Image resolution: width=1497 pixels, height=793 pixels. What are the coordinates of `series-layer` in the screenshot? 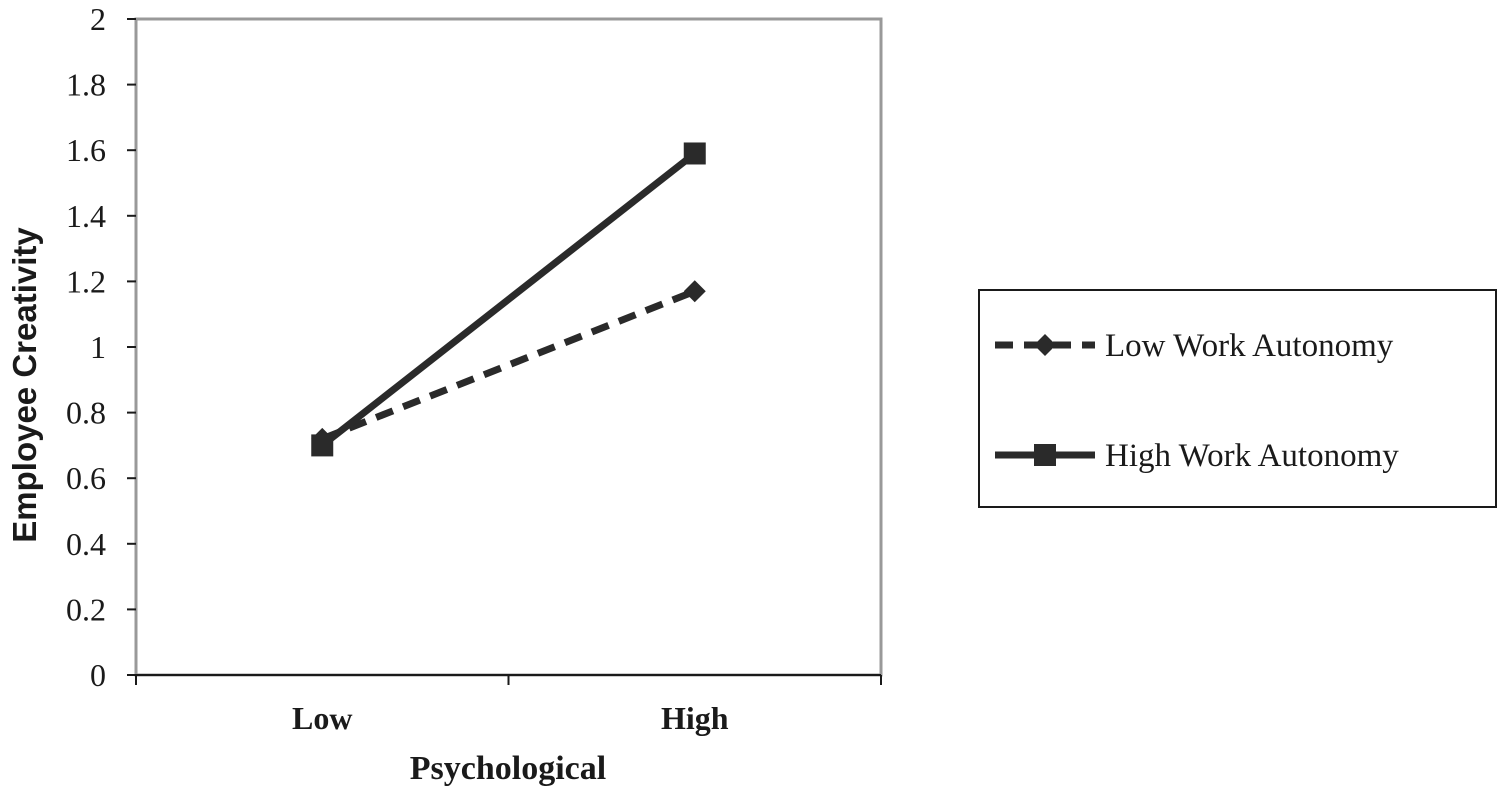 It's located at (508, 299).